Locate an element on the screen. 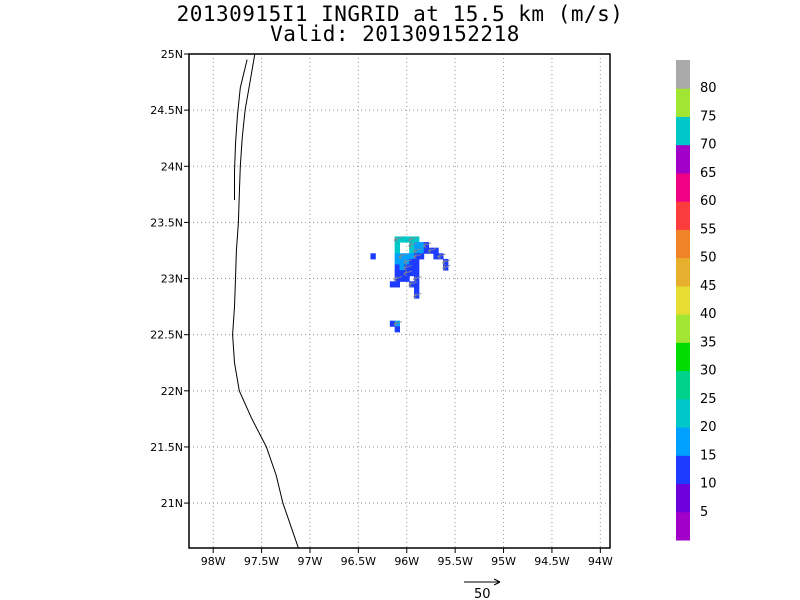 Image resolution: width=800 pixels, height=600 pixels. lat-tick-label: 21.5N is located at coordinates (166, 447).